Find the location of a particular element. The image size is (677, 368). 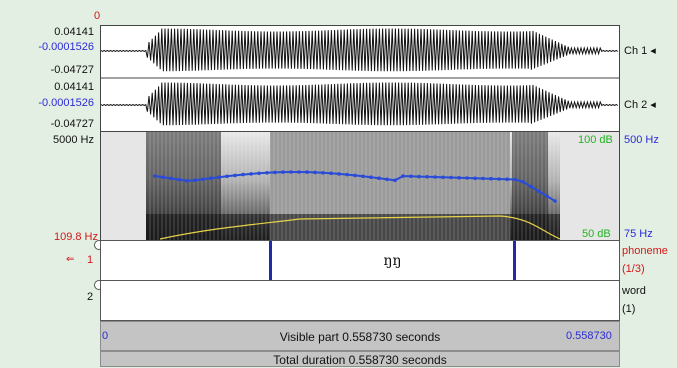

tier-2-word is located at coordinates (360, 300).